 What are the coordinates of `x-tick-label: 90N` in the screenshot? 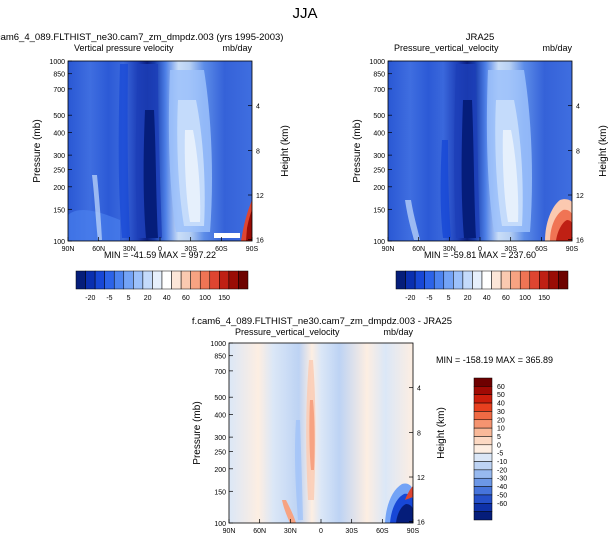 It's located at (229, 531).